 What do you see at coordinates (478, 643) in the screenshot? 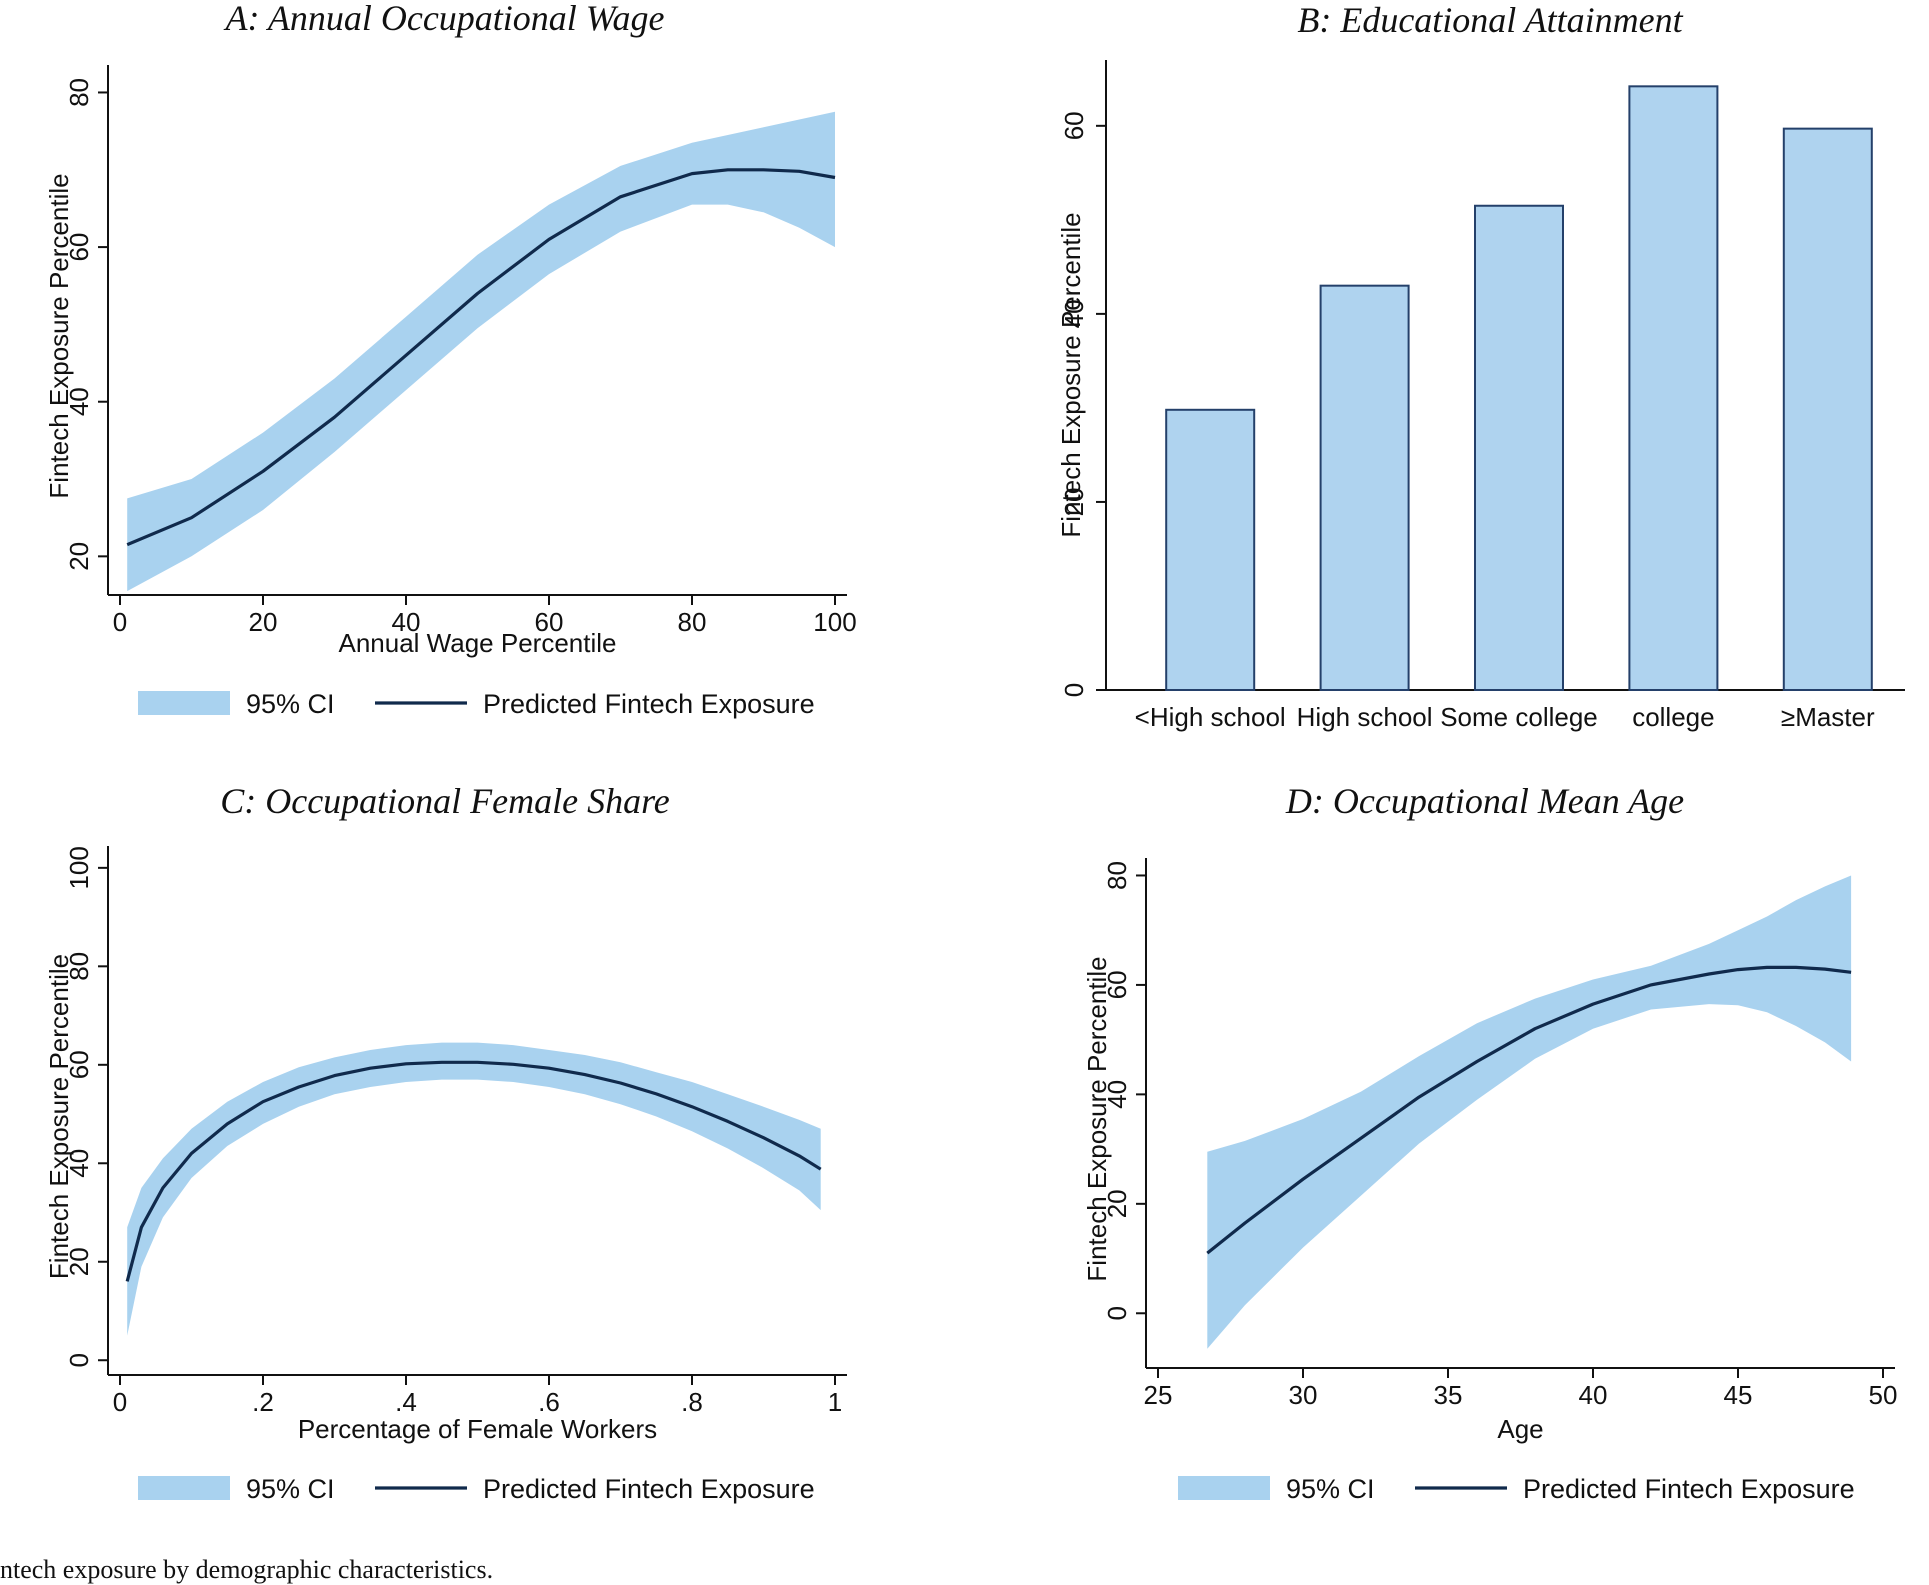
I see `x-axis-label: Annual Wage Percentile` at bounding box center [478, 643].